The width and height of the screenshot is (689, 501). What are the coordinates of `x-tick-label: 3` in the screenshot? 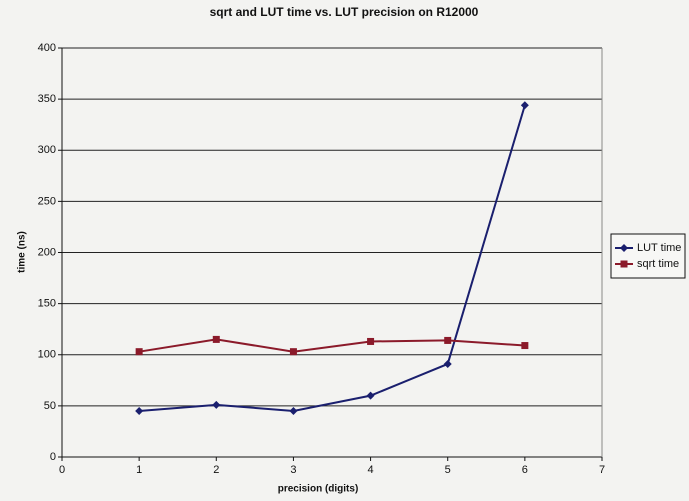 It's located at (293, 470).